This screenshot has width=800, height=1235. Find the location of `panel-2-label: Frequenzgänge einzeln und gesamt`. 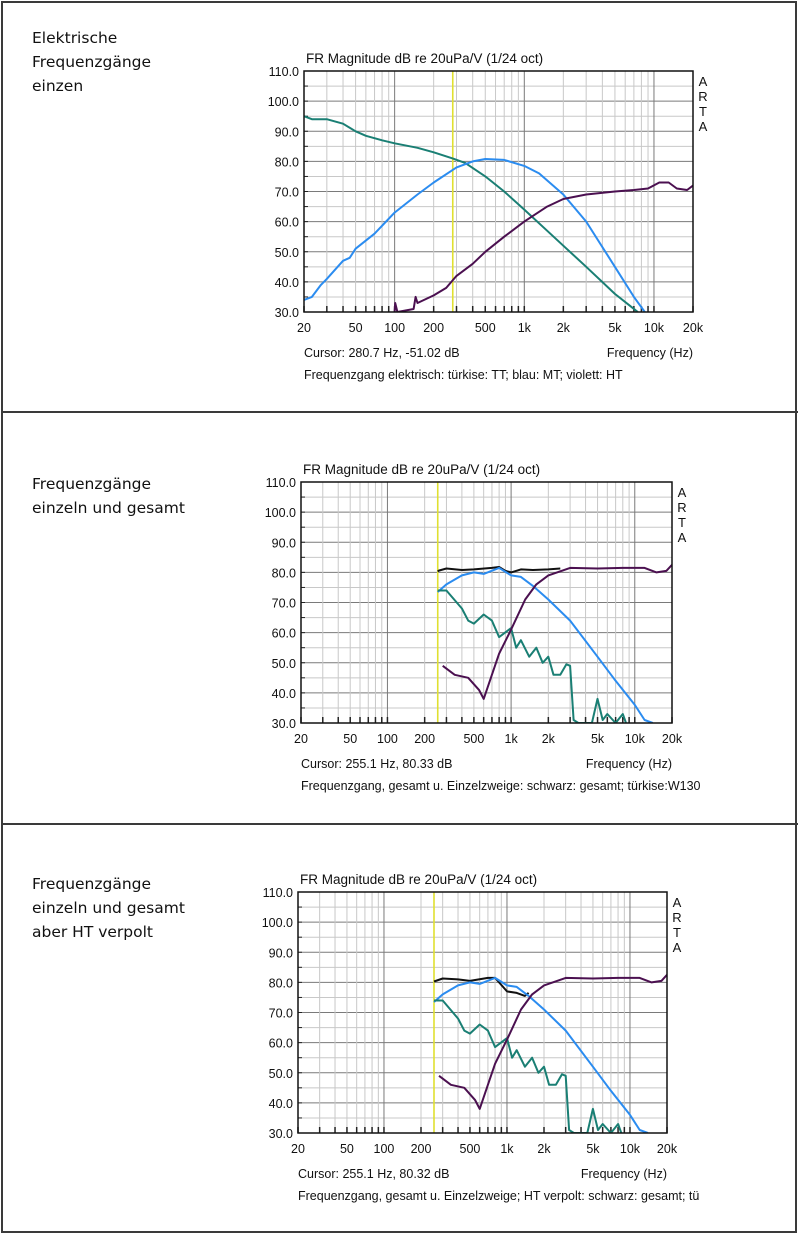

panel-2-label: Frequenzgänge einzeln und gesamt is located at coordinates (108, 496).